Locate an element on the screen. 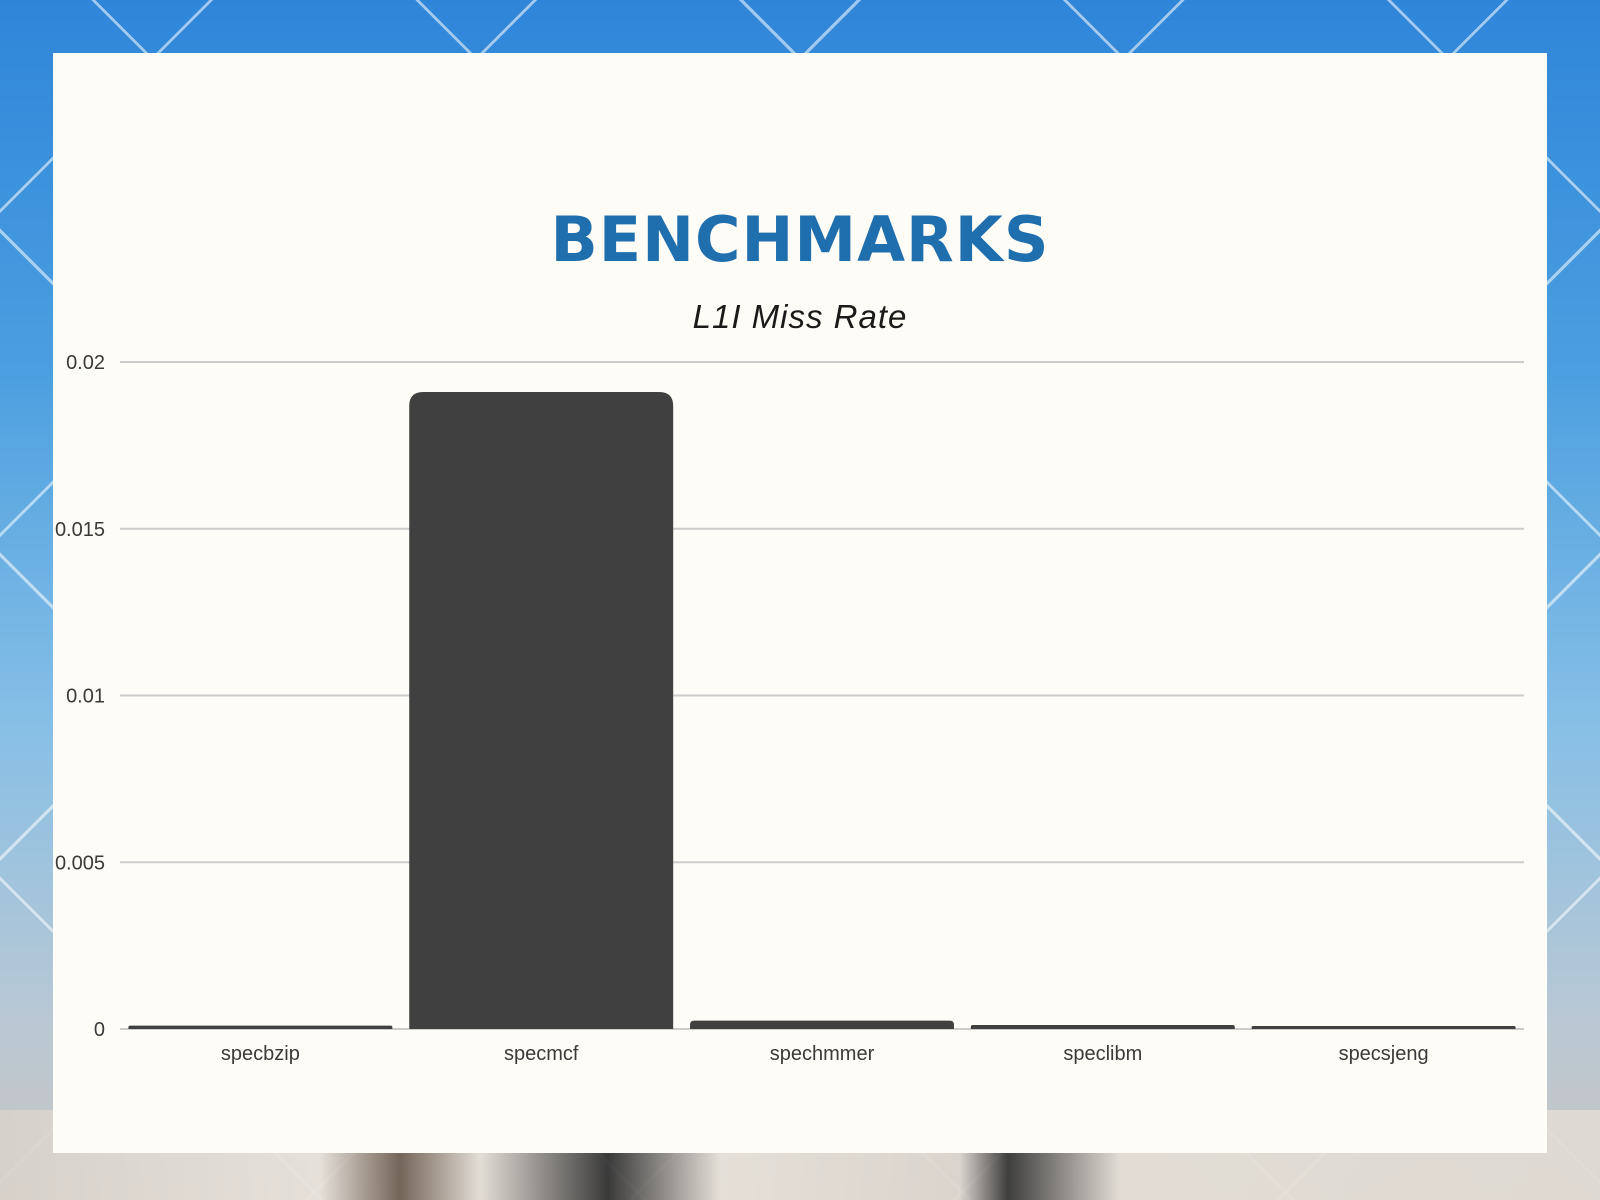 The image size is (1600, 1200). y-tick-label: 0.015 is located at coordinates (80, 530).